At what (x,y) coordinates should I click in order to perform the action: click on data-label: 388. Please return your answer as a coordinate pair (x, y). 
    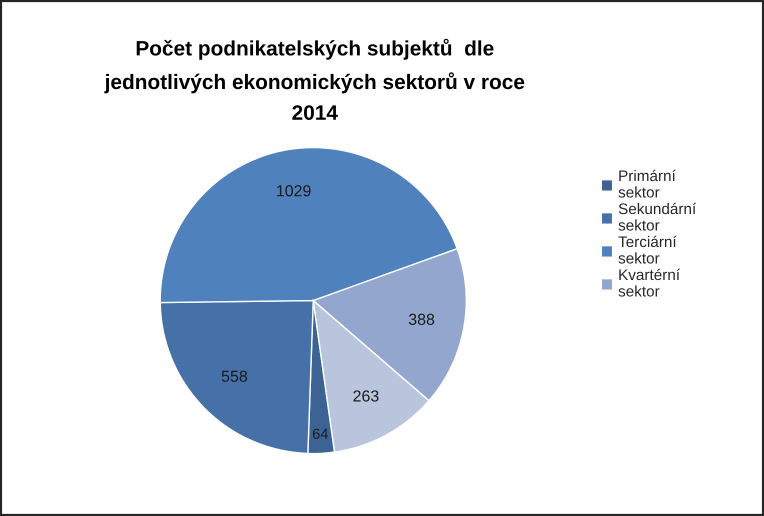
    Looking at the image, I should click on (421, 319).